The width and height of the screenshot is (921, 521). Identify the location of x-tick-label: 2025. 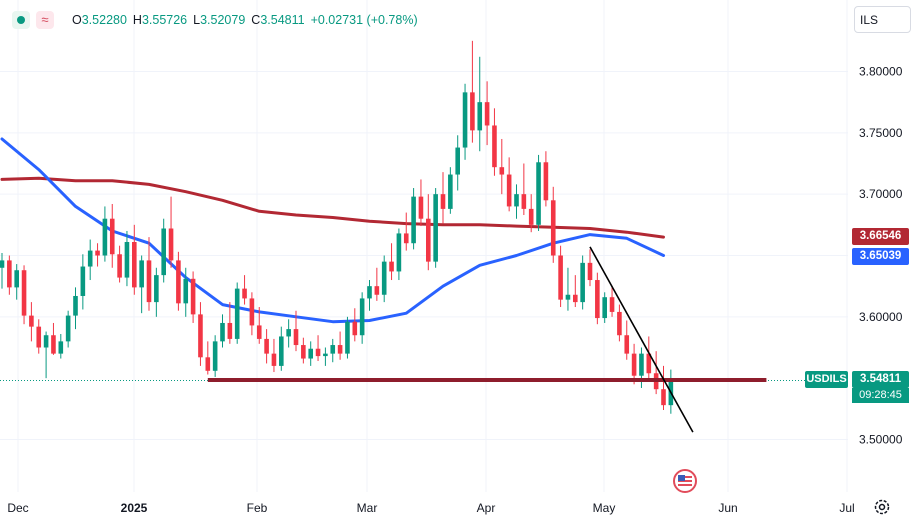
(134, 508).